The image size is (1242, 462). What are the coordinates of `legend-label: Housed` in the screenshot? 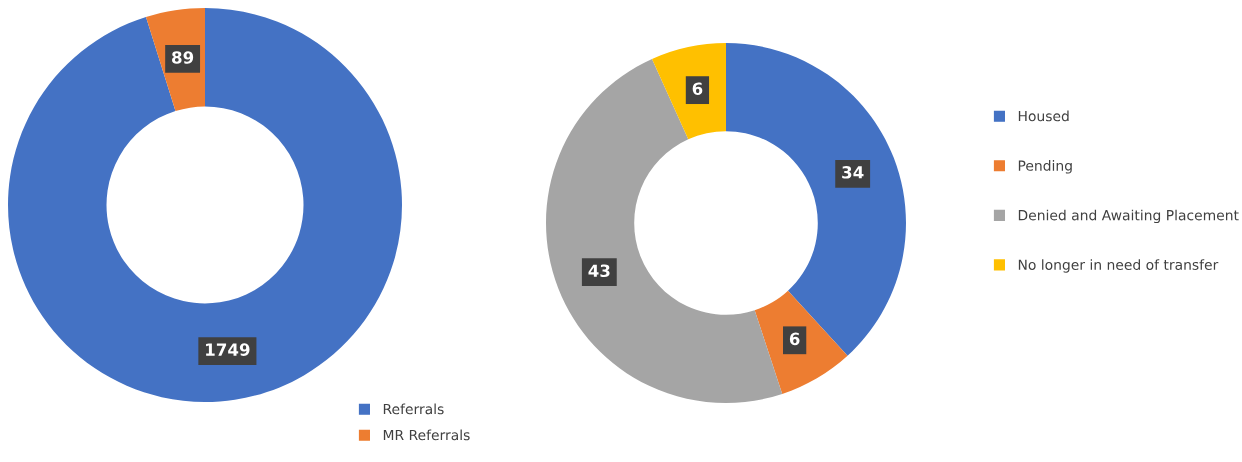 It's located at (1043, 116).